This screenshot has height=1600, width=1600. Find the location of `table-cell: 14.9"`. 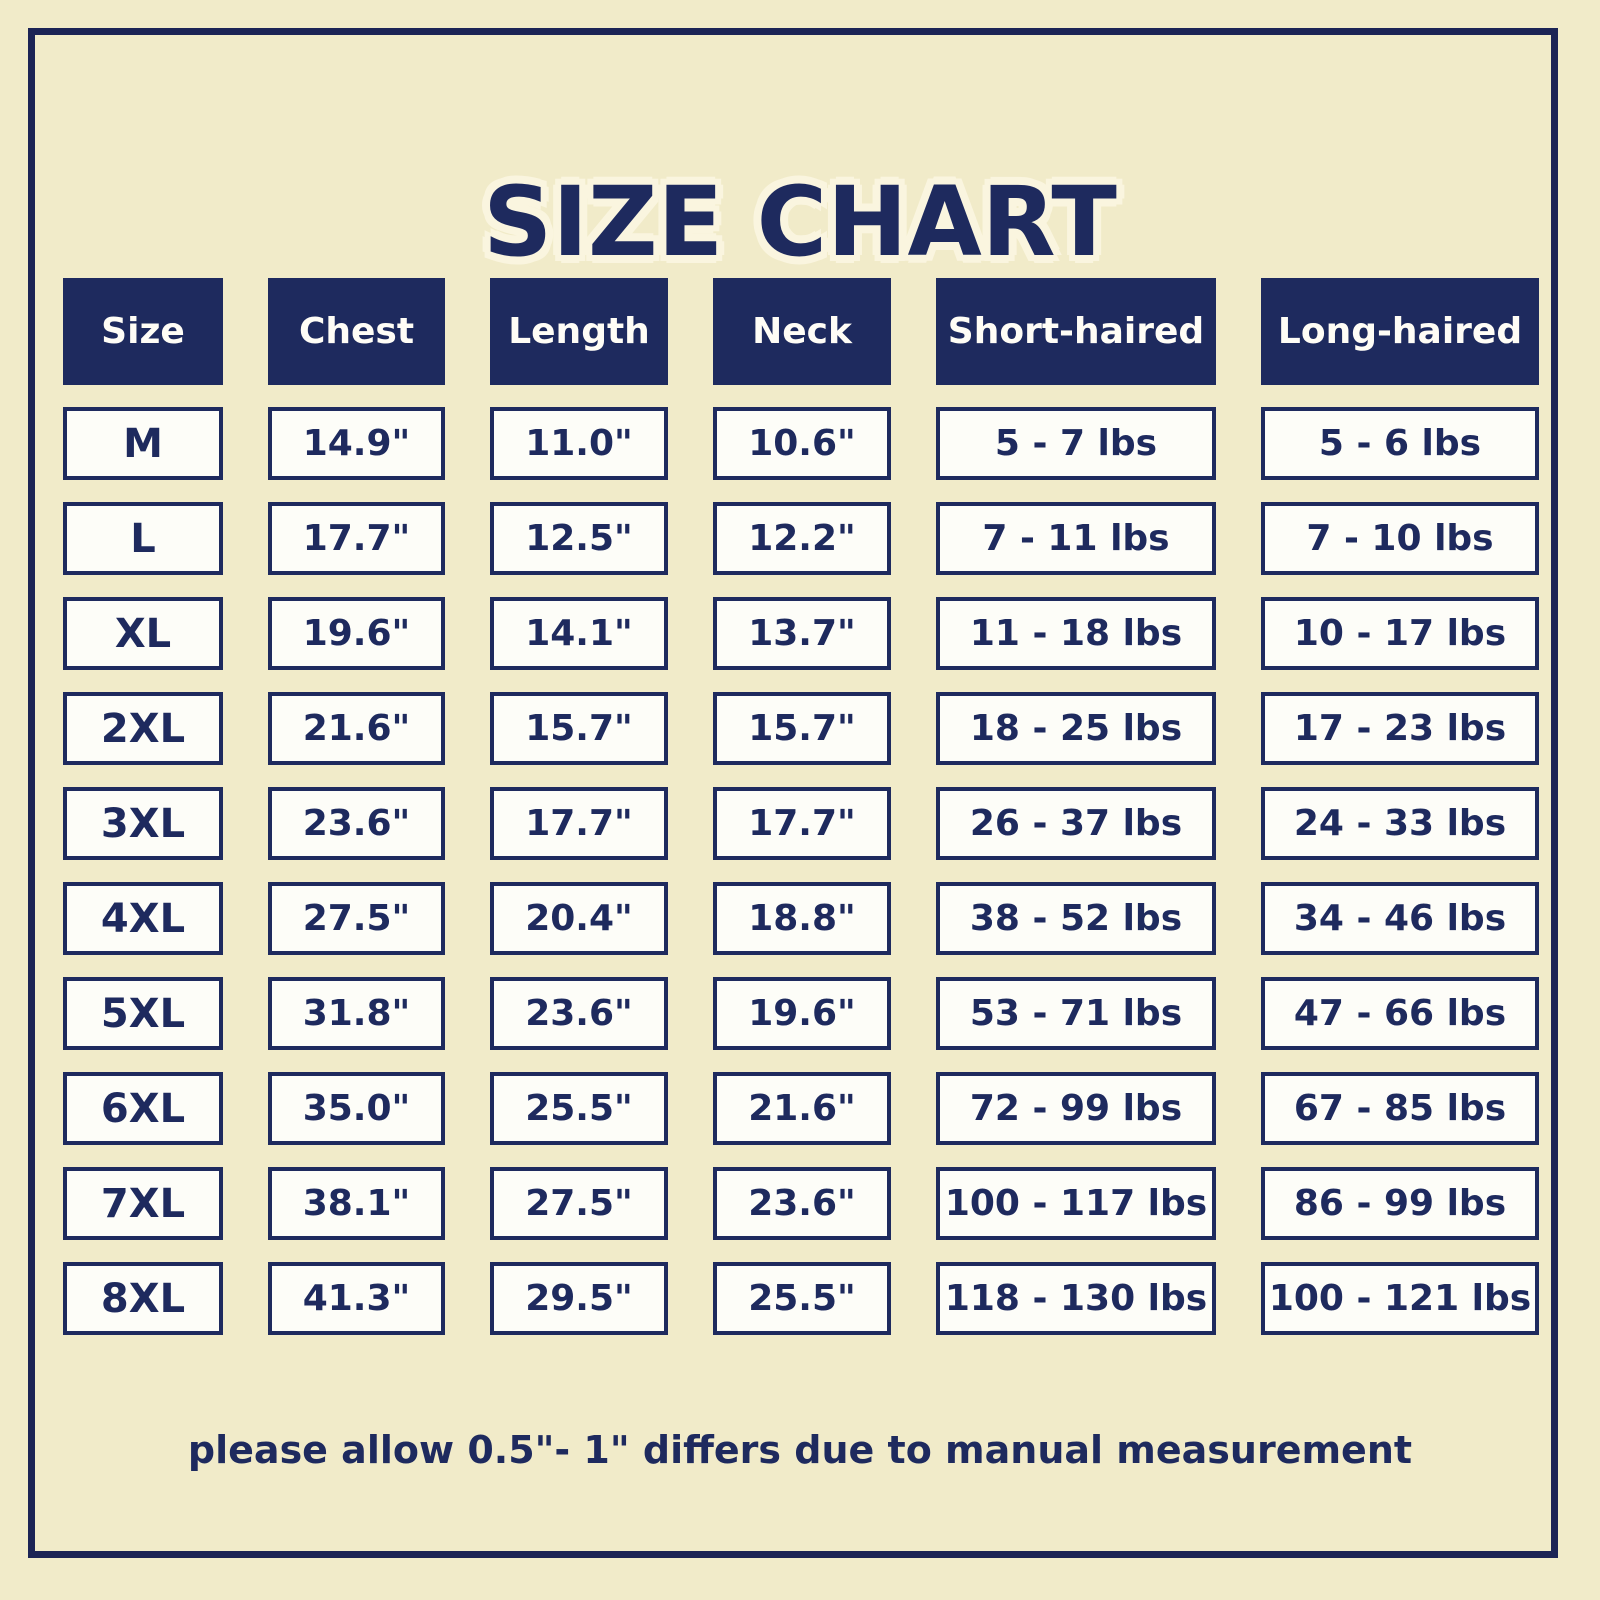

table-cell: 14.9" is located at coordinates (356, 443).